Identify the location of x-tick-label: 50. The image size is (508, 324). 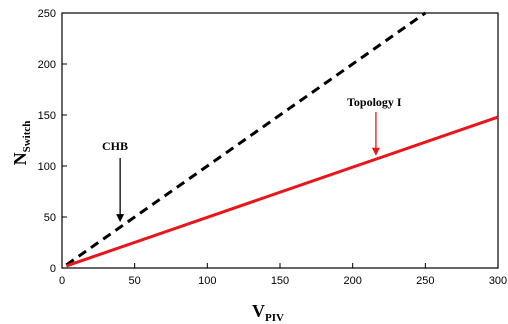
(135, 281).